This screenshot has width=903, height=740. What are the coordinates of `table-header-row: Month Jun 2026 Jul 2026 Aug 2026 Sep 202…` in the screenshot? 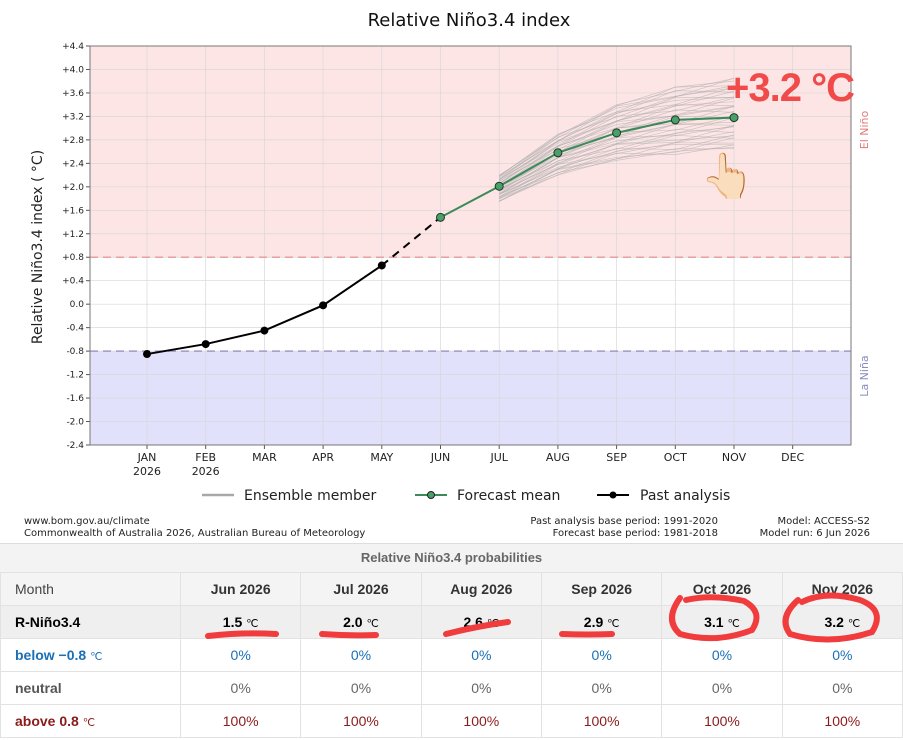 It's located at (451, 589).